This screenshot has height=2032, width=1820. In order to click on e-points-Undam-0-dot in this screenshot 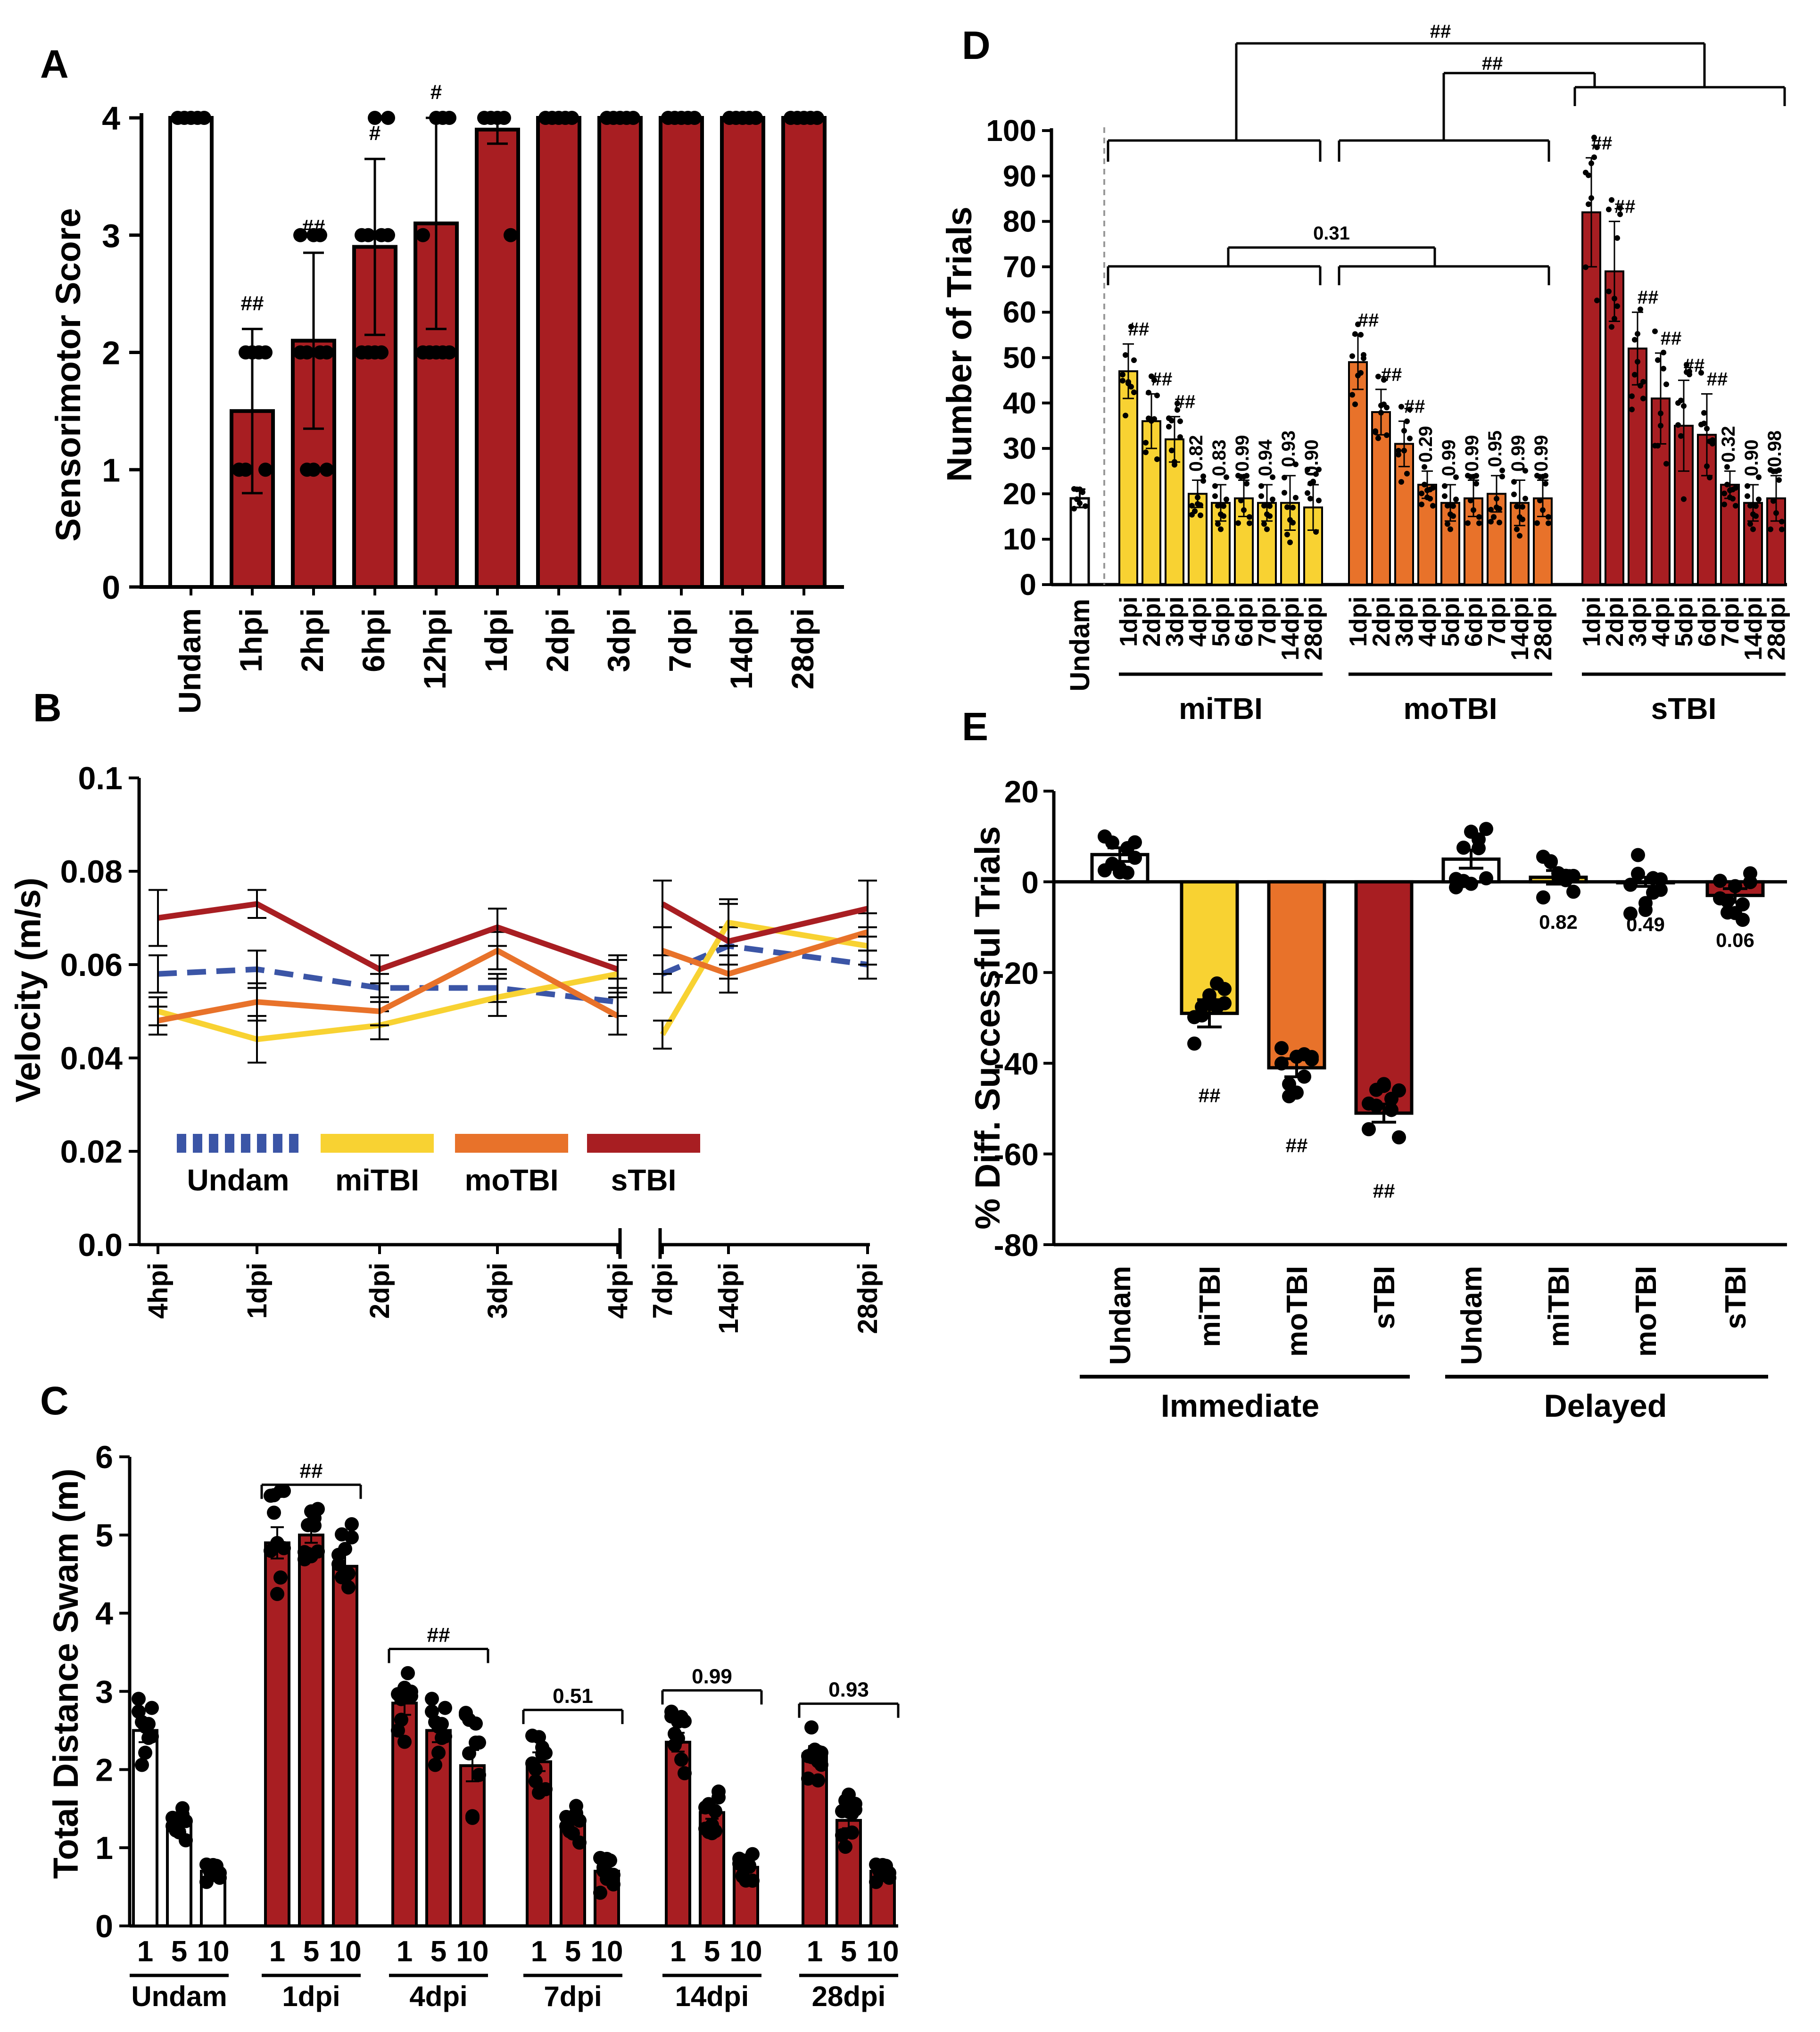, I will do `click(1112, 842)`.